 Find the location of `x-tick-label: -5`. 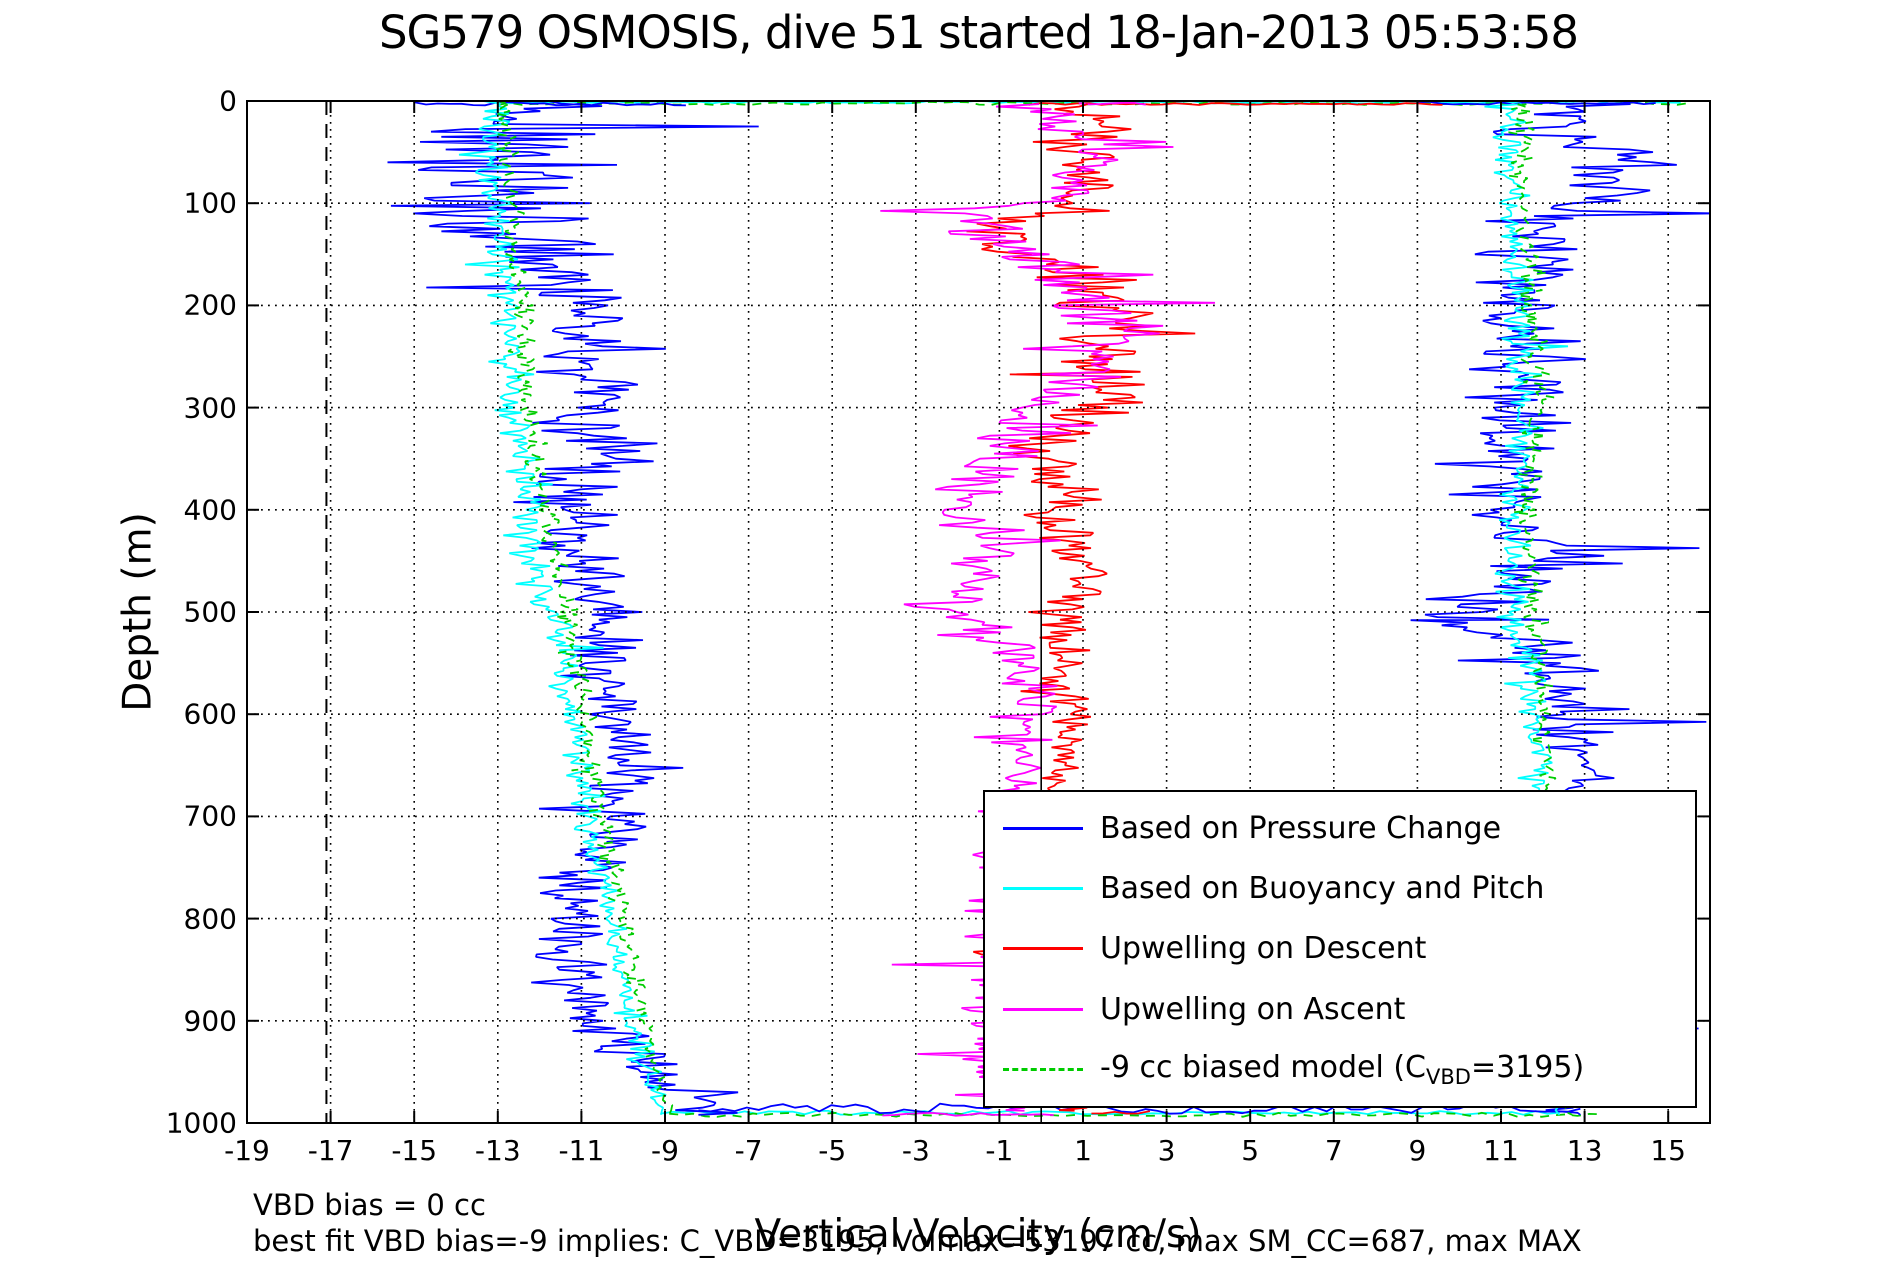

x-tick-label: -5 is located at coordinates (832, 1150).